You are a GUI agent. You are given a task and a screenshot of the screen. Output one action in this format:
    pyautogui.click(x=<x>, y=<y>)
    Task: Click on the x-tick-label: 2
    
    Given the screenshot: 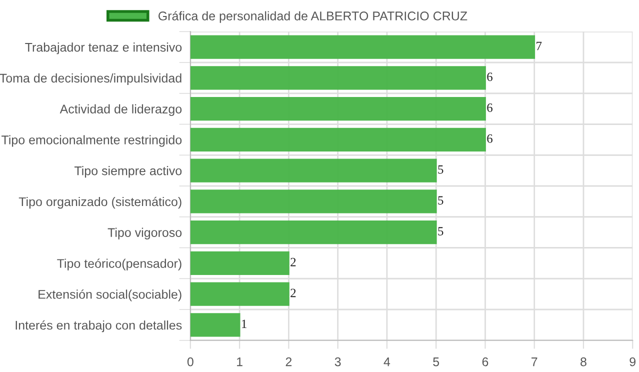 What is the action you would take?
    pyautogui.click(x=289, y=361)
    